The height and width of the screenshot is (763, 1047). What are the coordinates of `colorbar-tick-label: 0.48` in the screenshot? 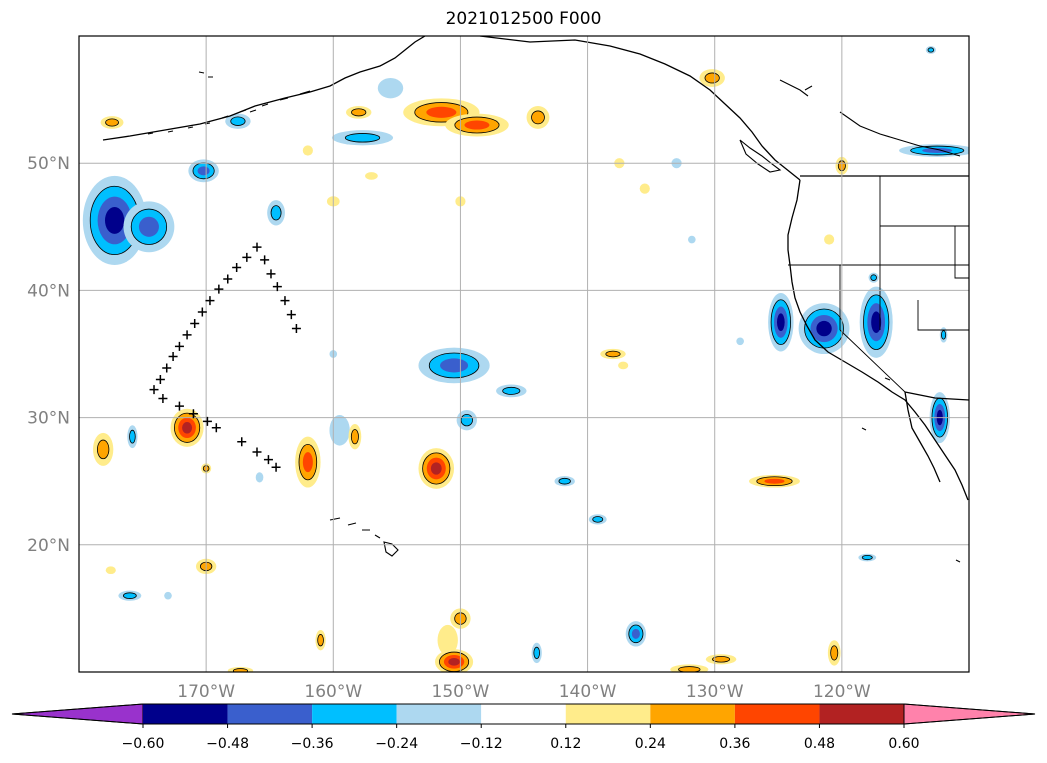 It's located at (819, 744).